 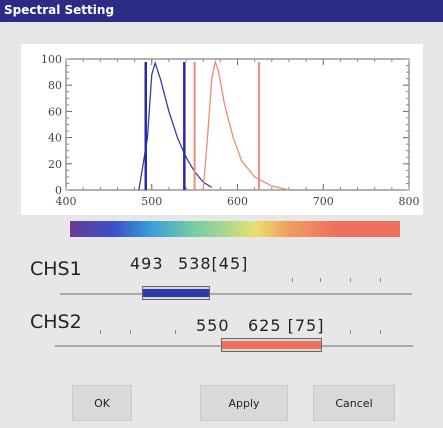 What do you see at coordinates (271, 345) in the screenshot?
I see `channel-2-range-handle` at bounding box center [271, 345].